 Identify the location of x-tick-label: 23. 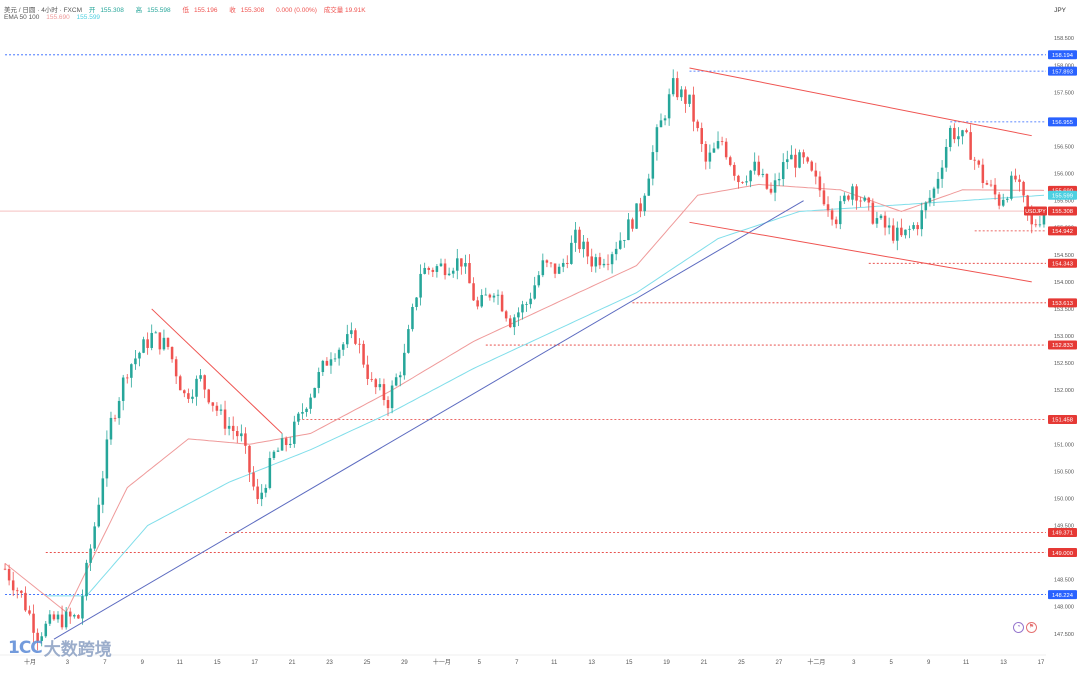
(329, 663).